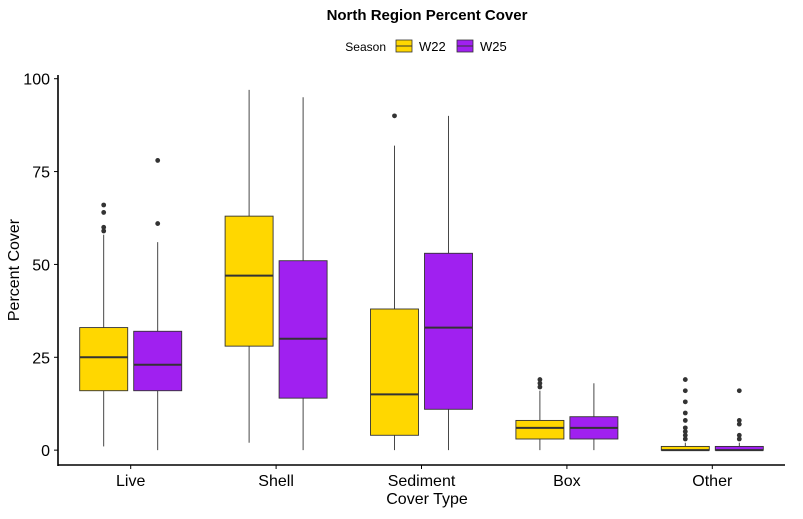 The width and height of the screenshot is (803, 519). I want to click on x-axis-title: Cover Type, so click(427, 499).